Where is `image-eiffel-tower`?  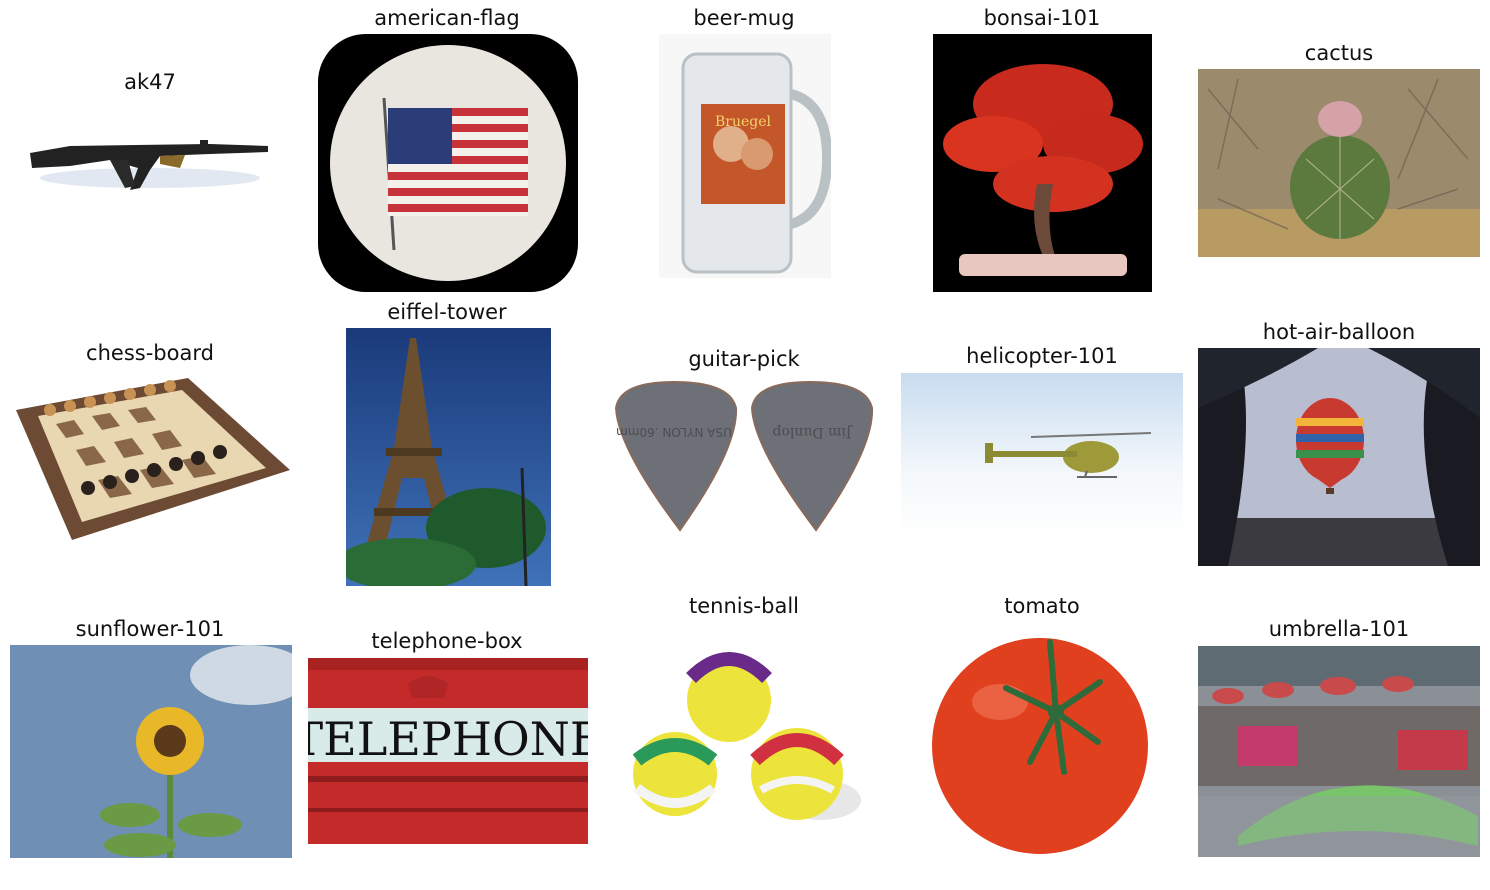 image-eiffel-tower is located at coordinates (448, 457).